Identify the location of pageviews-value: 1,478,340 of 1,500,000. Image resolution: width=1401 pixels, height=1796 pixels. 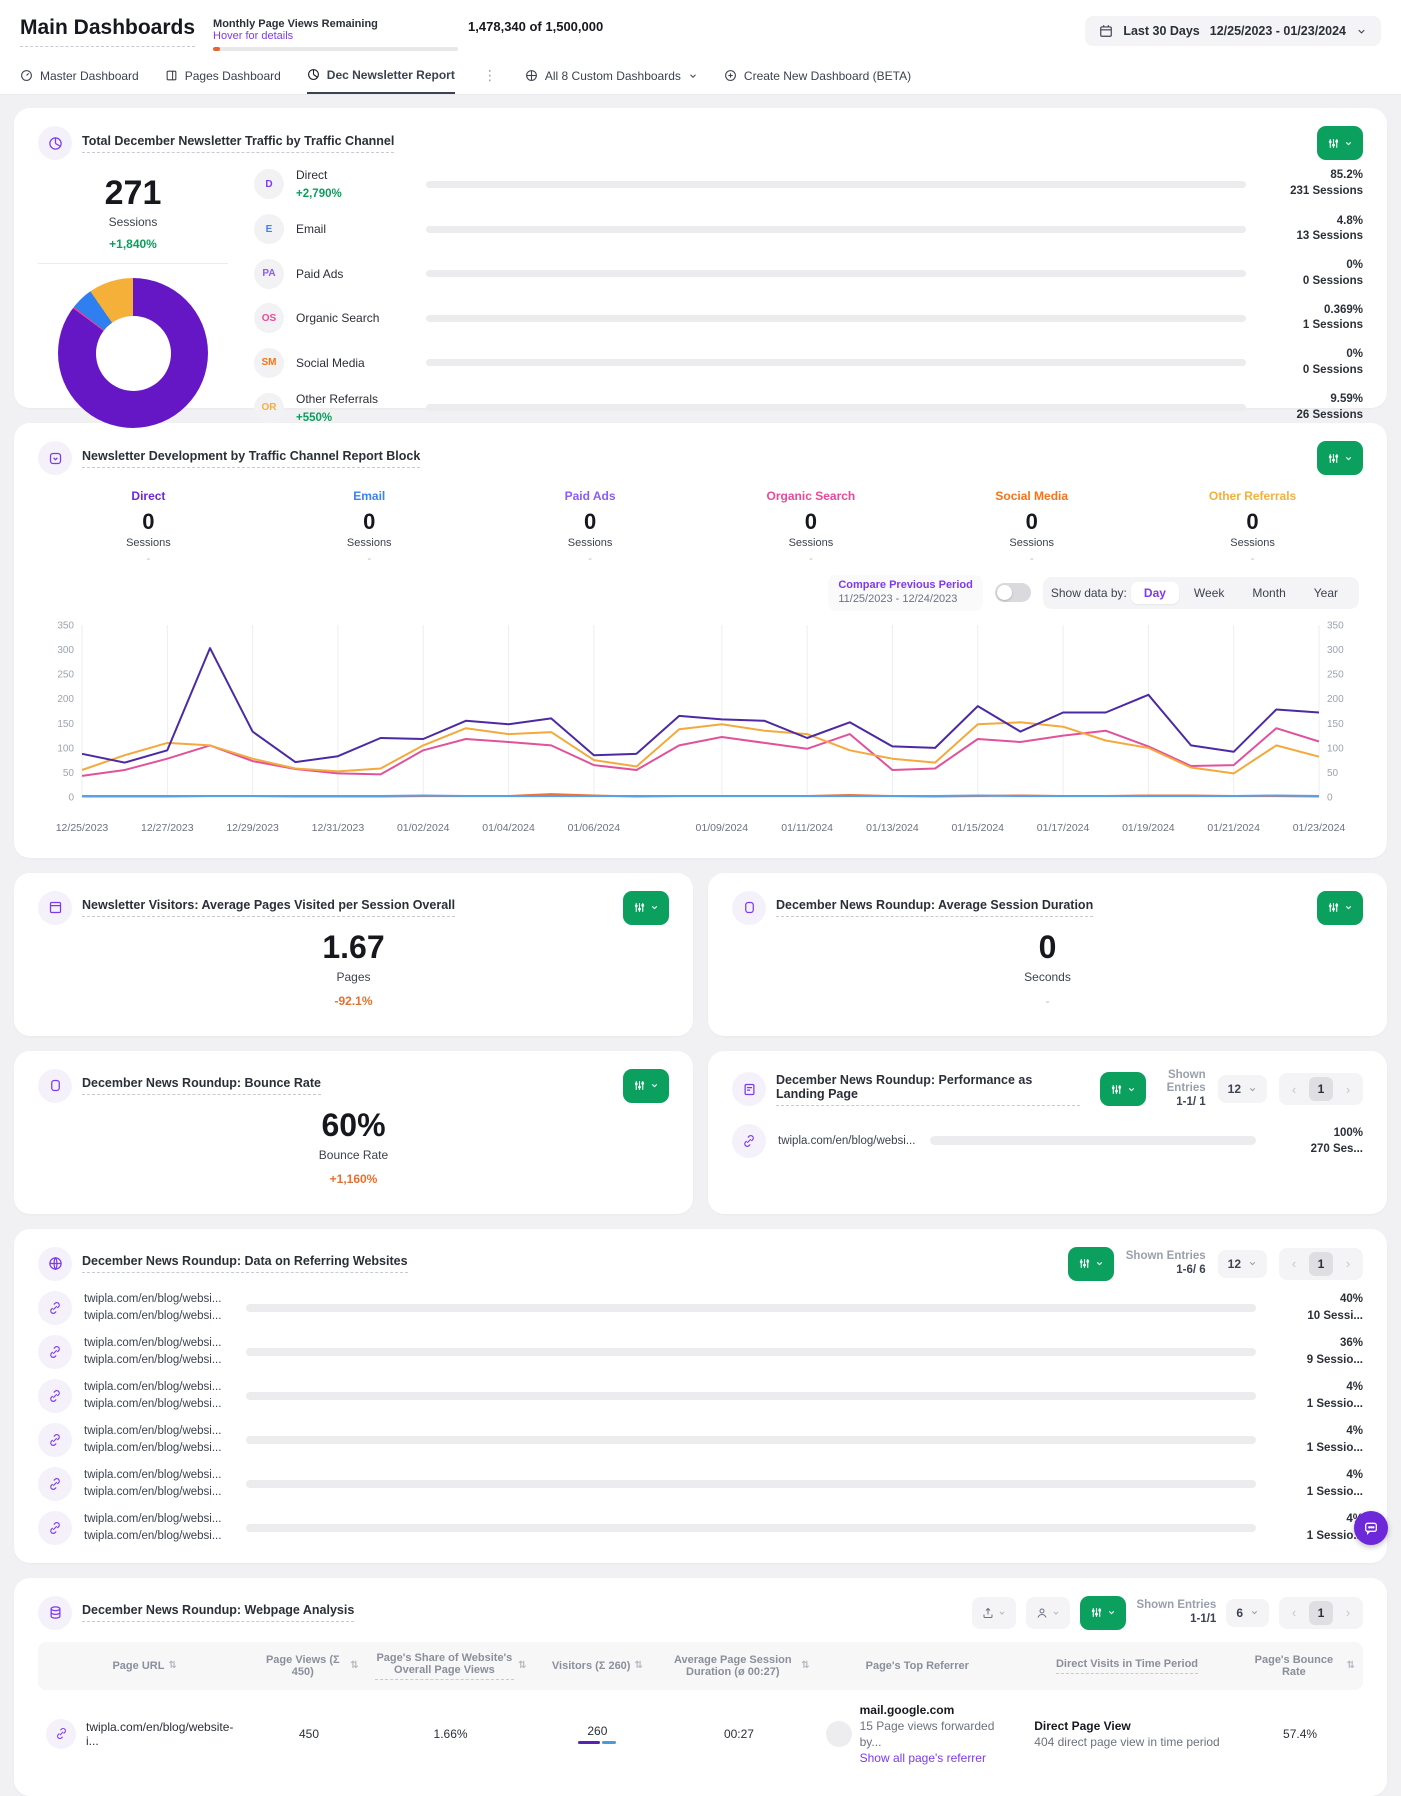
(535, 35).